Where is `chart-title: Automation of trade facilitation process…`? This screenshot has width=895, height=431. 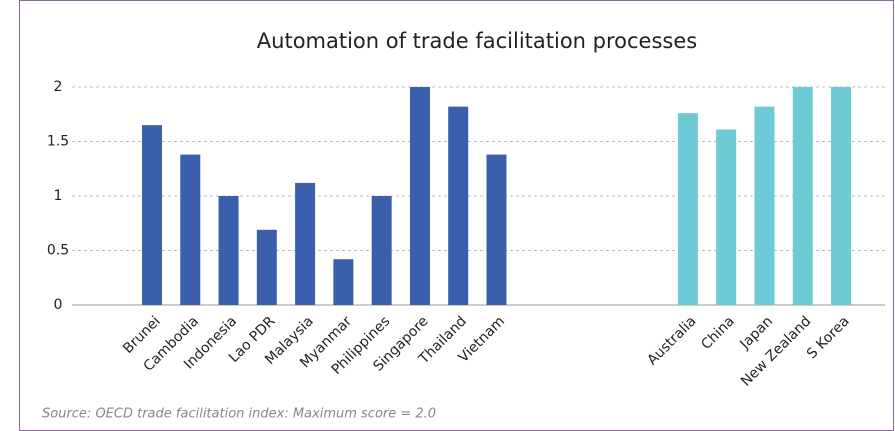 chart-title: Automation of trade facilitation process… is located at coordinates (477, 41).